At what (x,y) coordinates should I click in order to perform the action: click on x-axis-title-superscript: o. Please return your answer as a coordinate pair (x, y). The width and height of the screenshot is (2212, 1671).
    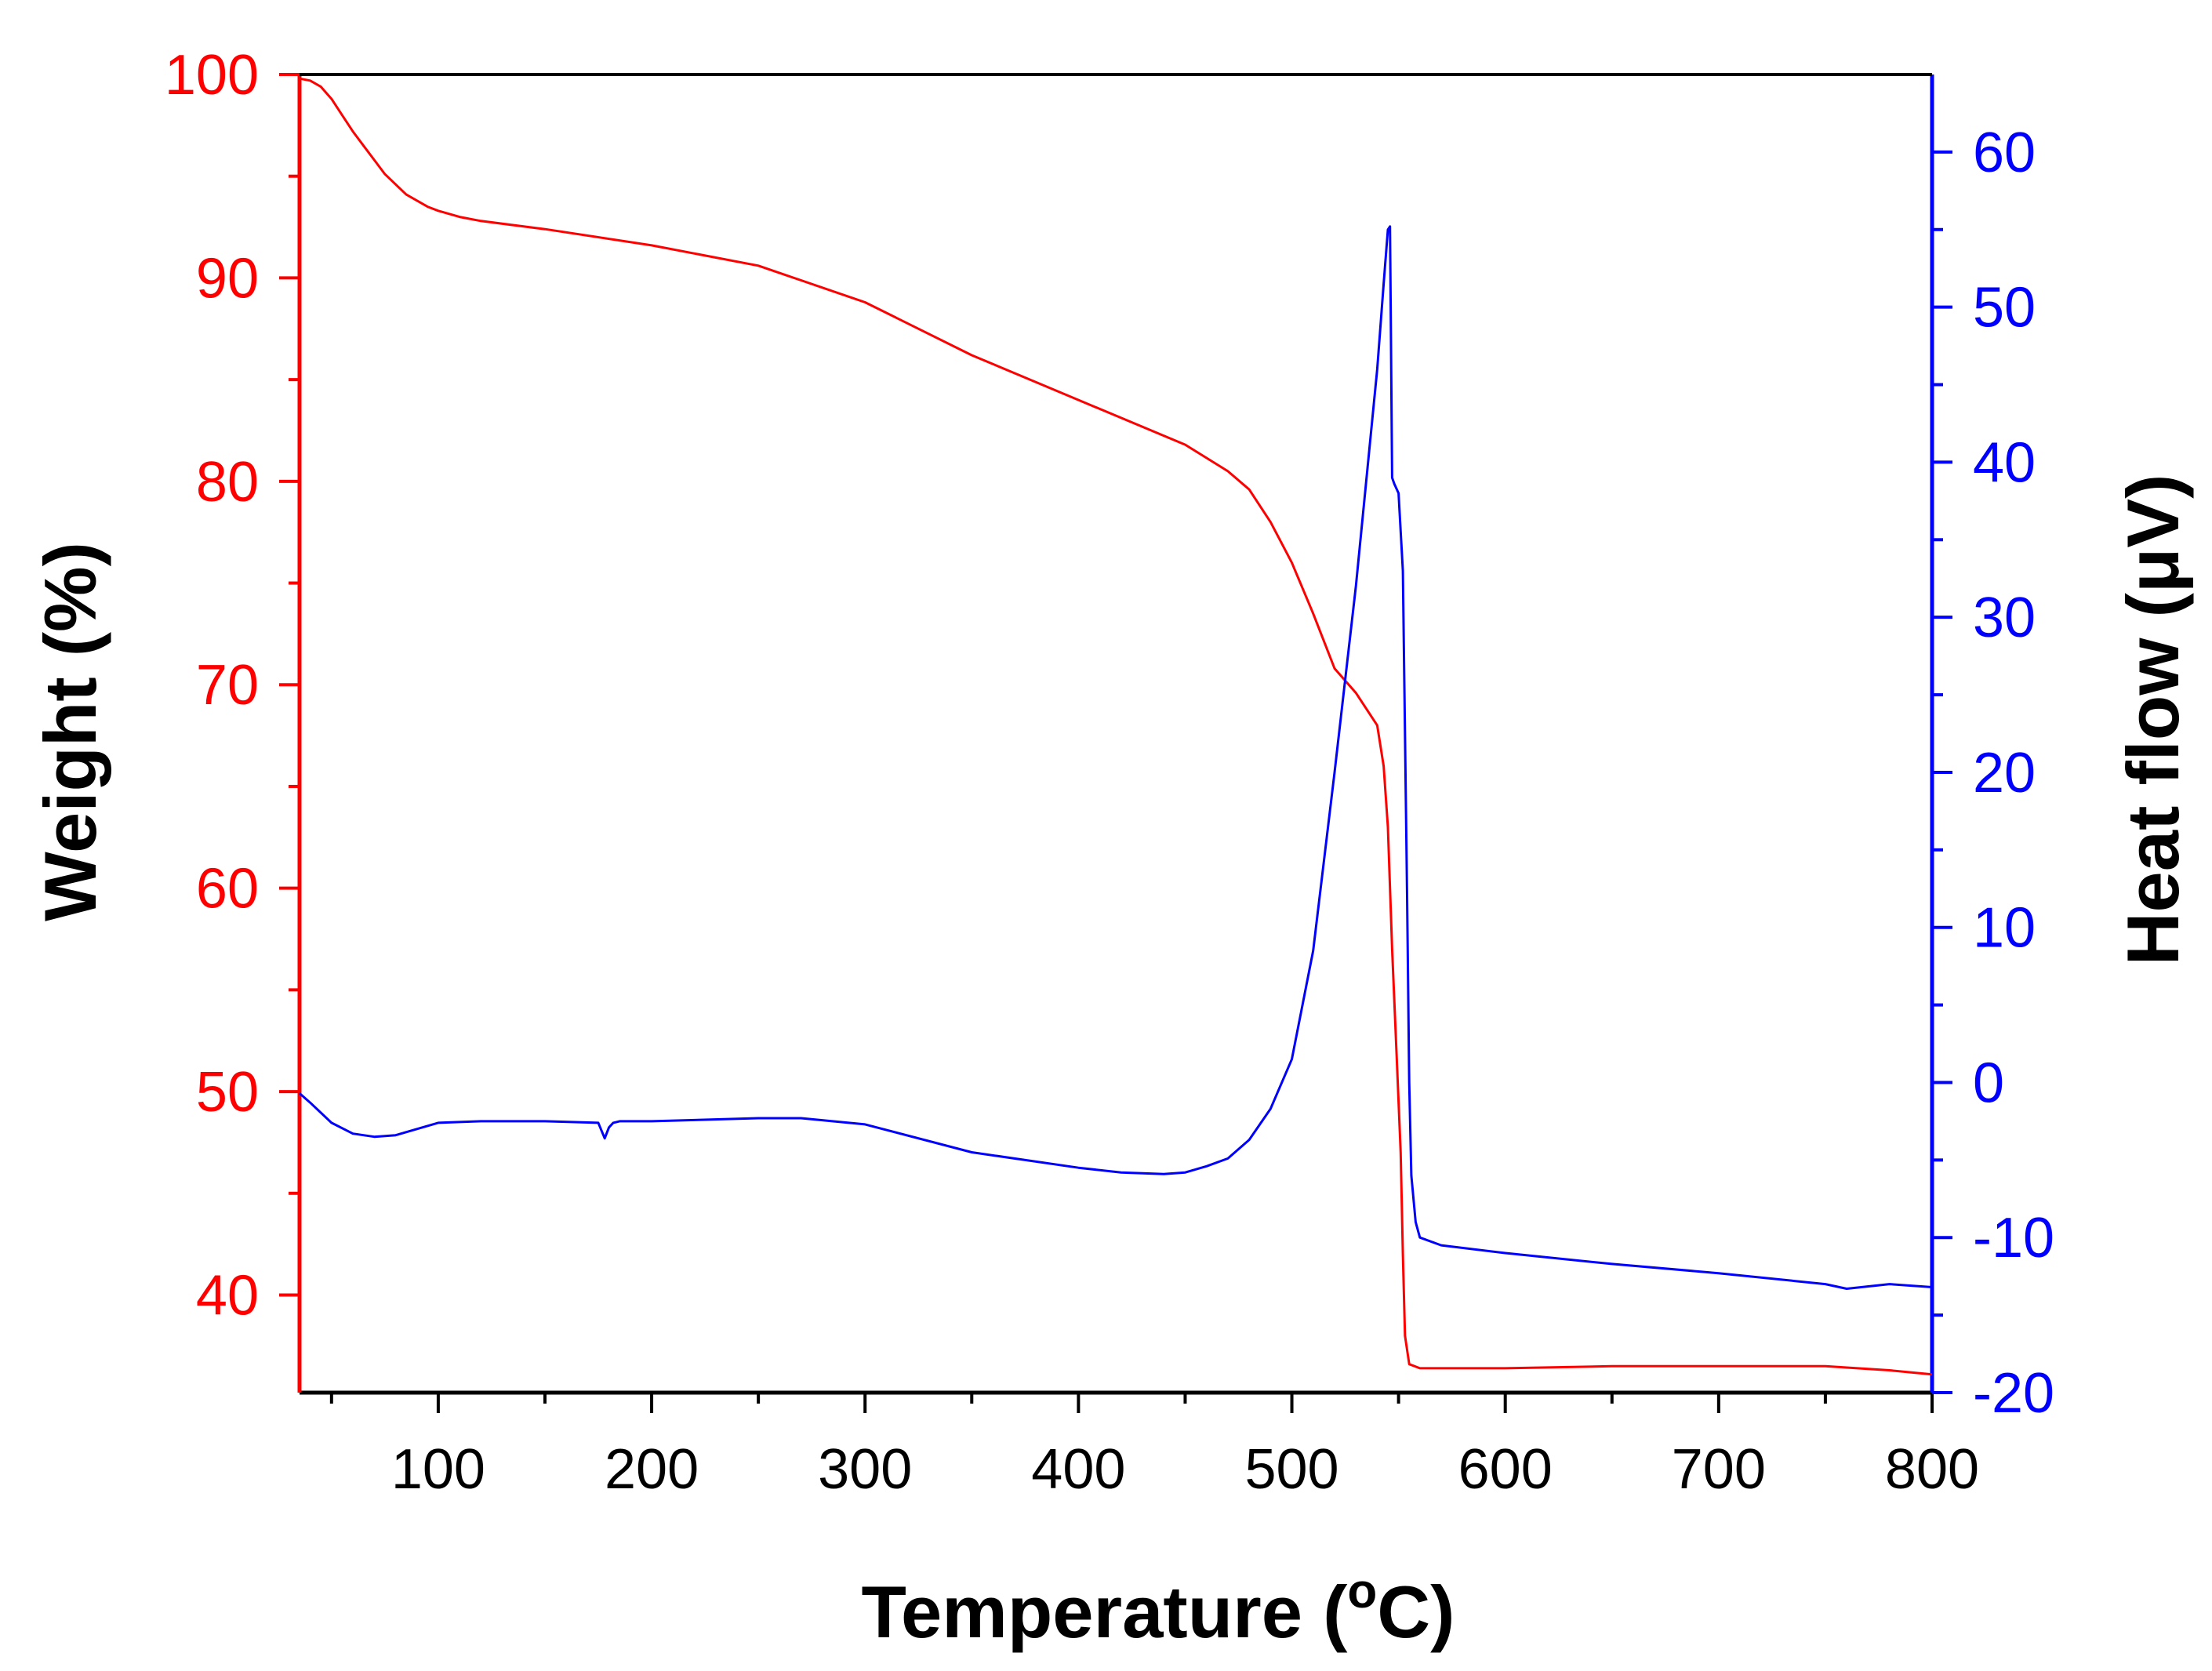
    Looking at the image, I should click on (1362, 1591).